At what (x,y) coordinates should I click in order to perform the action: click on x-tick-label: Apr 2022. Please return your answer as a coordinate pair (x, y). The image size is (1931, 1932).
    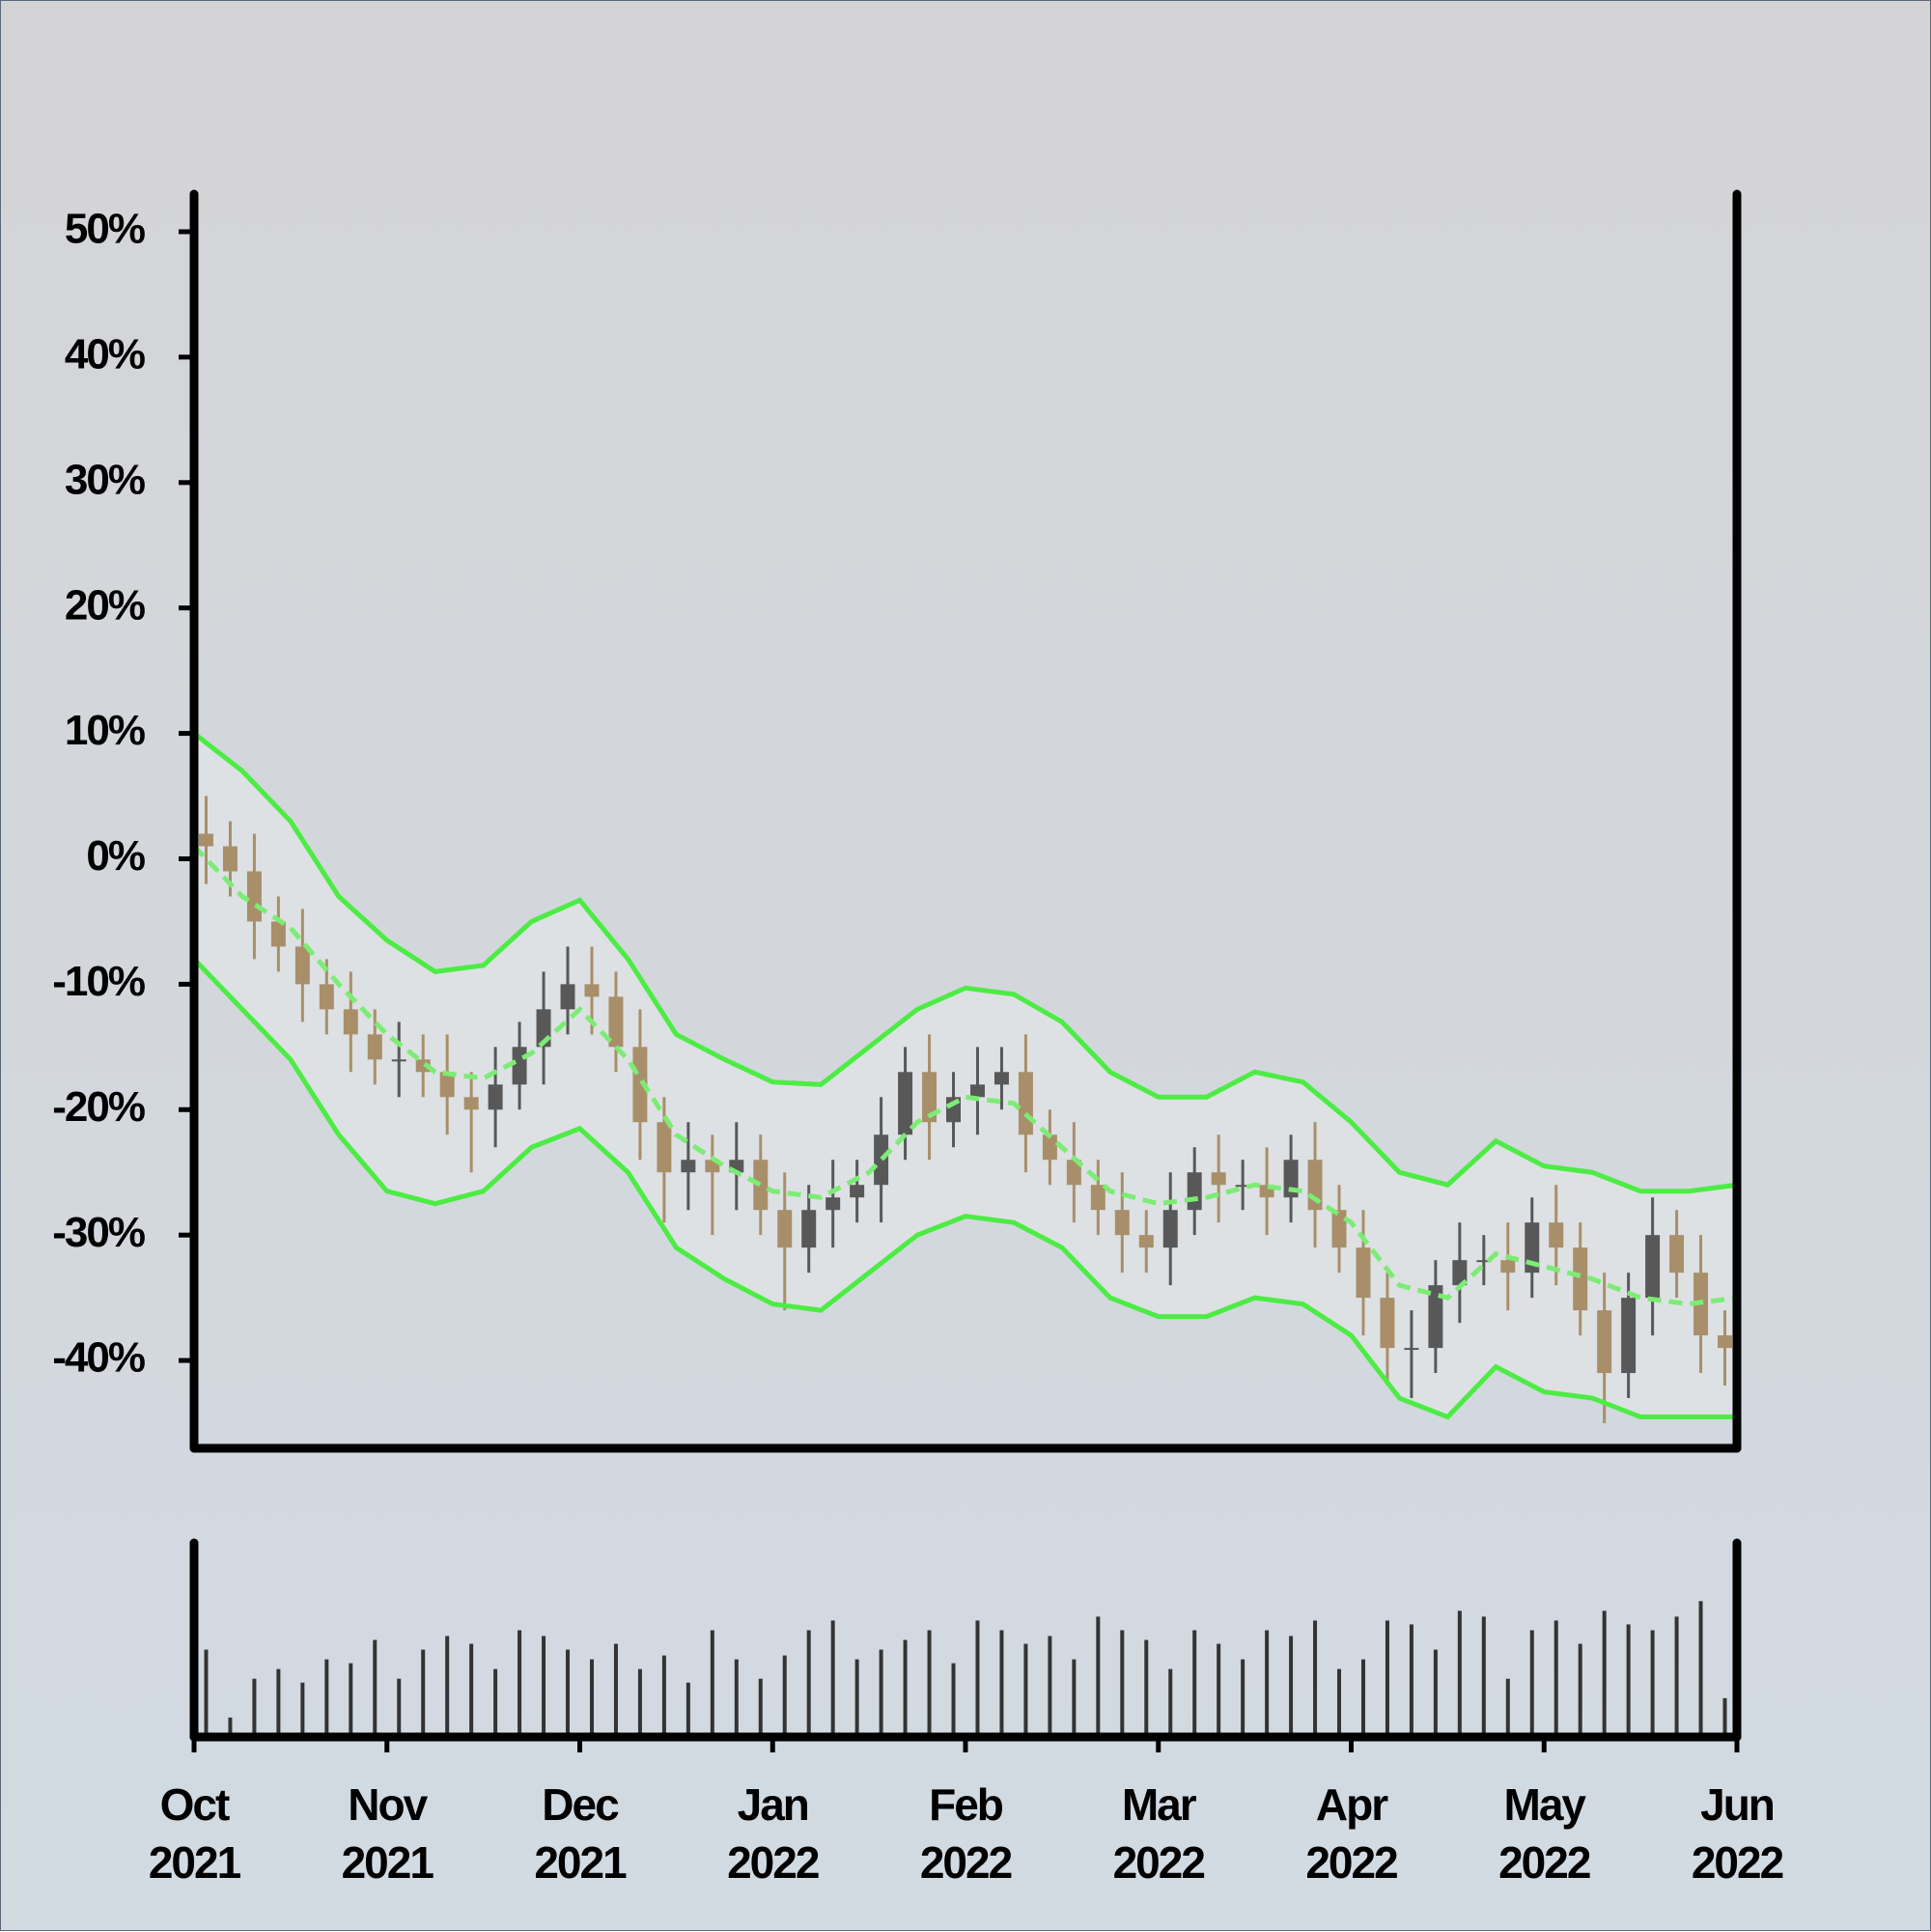
    Looking at the image, I should click on (1351, 1834).